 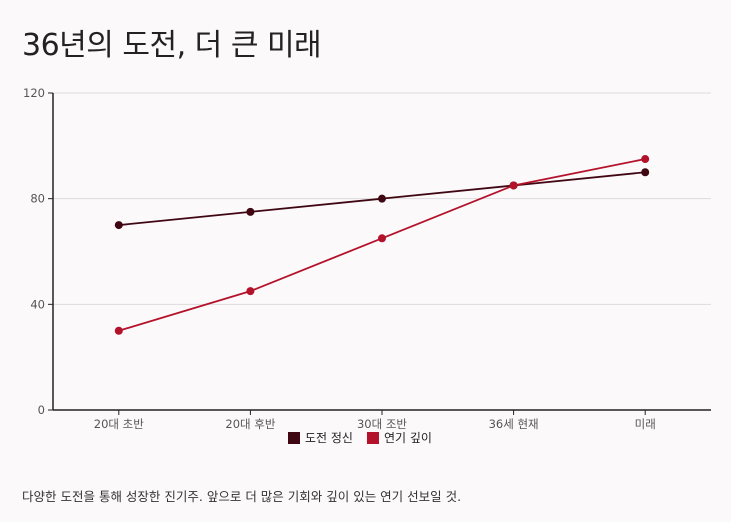 I want to click on chart-title: 36년의 도전, 더 큰 미래, so click(x=172, y=45).